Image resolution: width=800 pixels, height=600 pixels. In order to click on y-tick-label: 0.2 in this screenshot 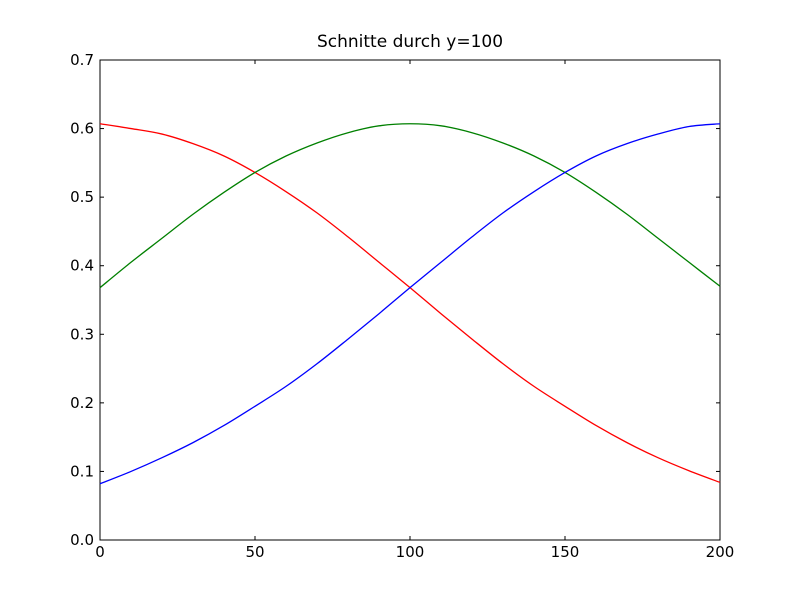, I will do `click(82, 403)`.